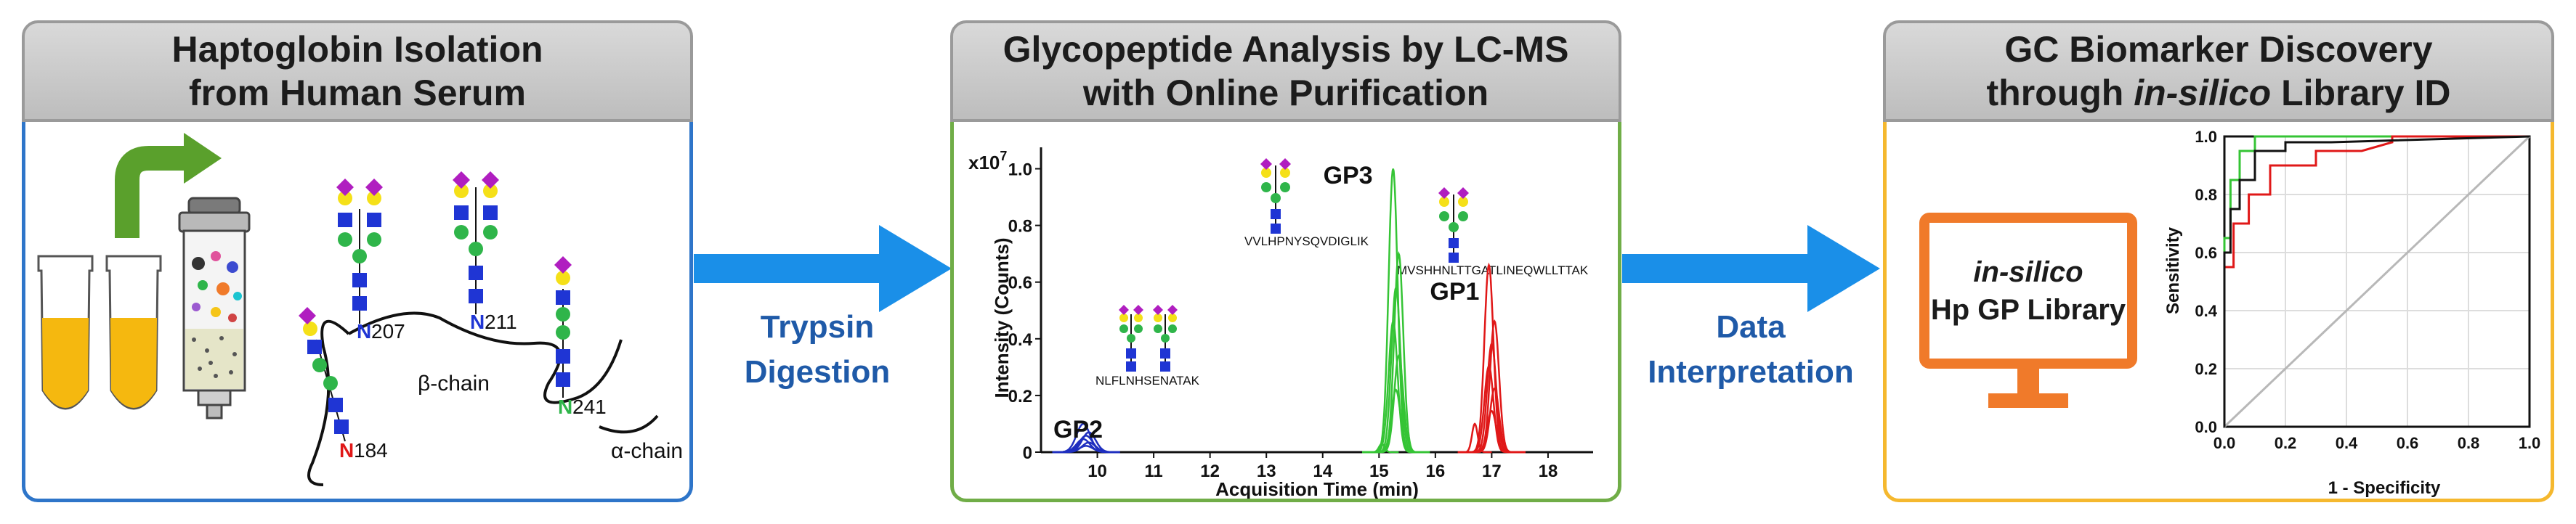  Describe the element at coordinates (1020, 340) in the screenshot. I see `lc-y-tick-label: 0.4` at that location.